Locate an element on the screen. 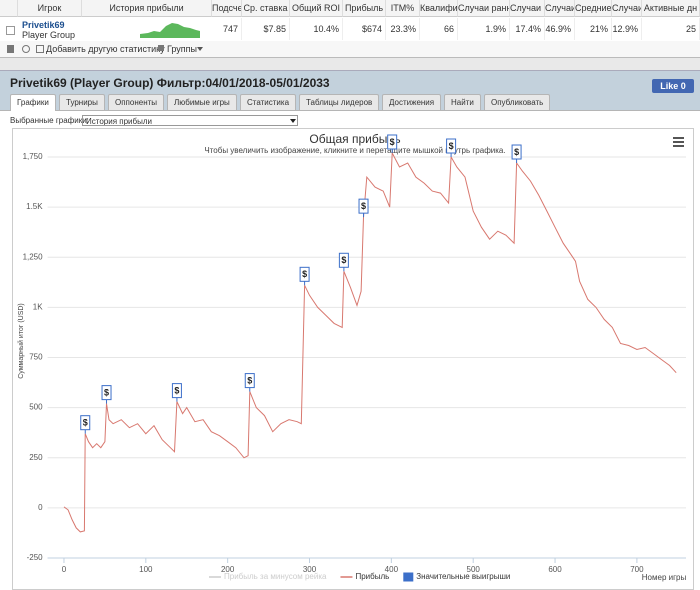 This screenshot has width=700, height=590. column-header: Активные дн is located at coordinates (671, 8).